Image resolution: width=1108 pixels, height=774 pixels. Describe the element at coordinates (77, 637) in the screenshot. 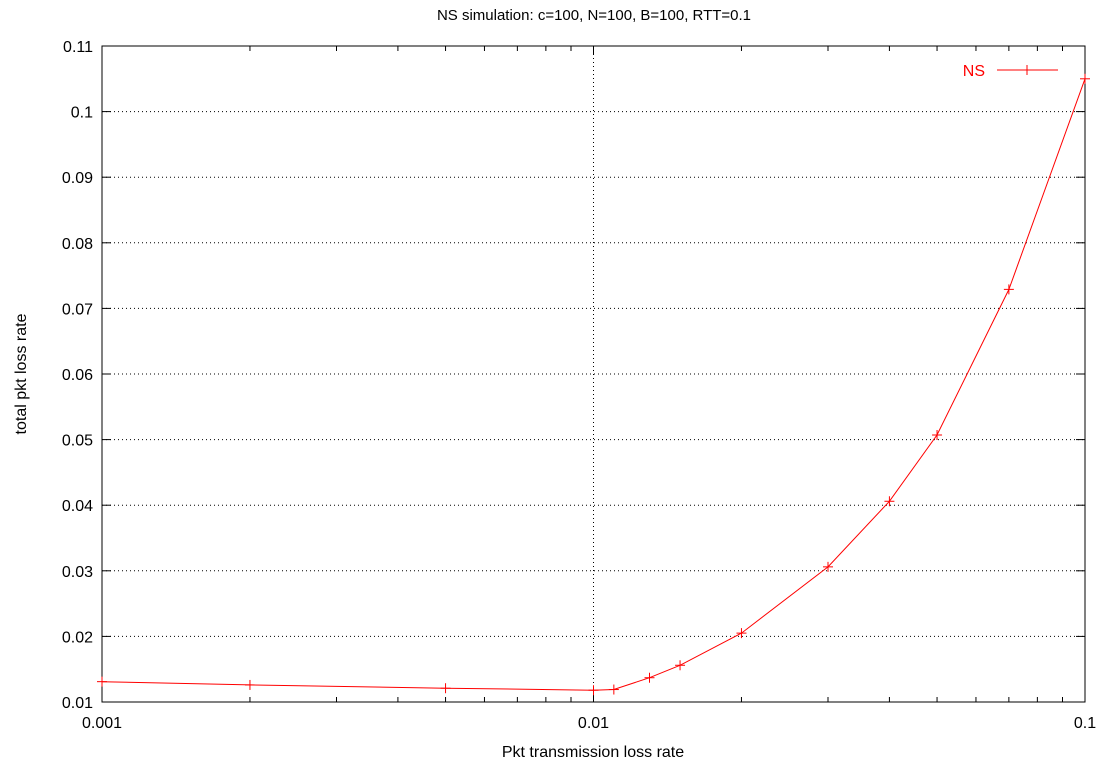

I see `y-tick-label: 0.02` at that location.